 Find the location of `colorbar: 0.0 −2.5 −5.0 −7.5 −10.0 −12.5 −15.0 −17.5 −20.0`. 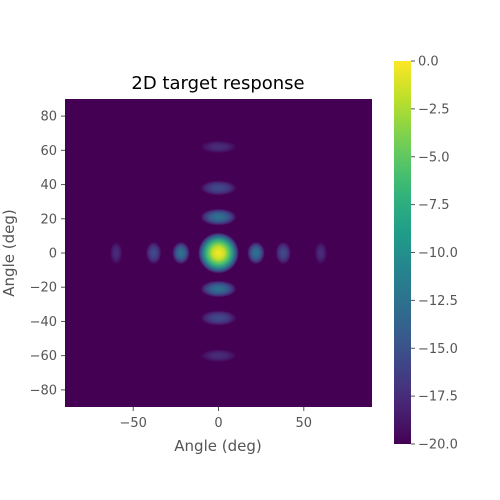

colorbar: 0.0 −2.5 −5.0 −7.5 −10.0 −12.5 −15.0 −17.5 −20.0 is located at coordinates (426, 254).